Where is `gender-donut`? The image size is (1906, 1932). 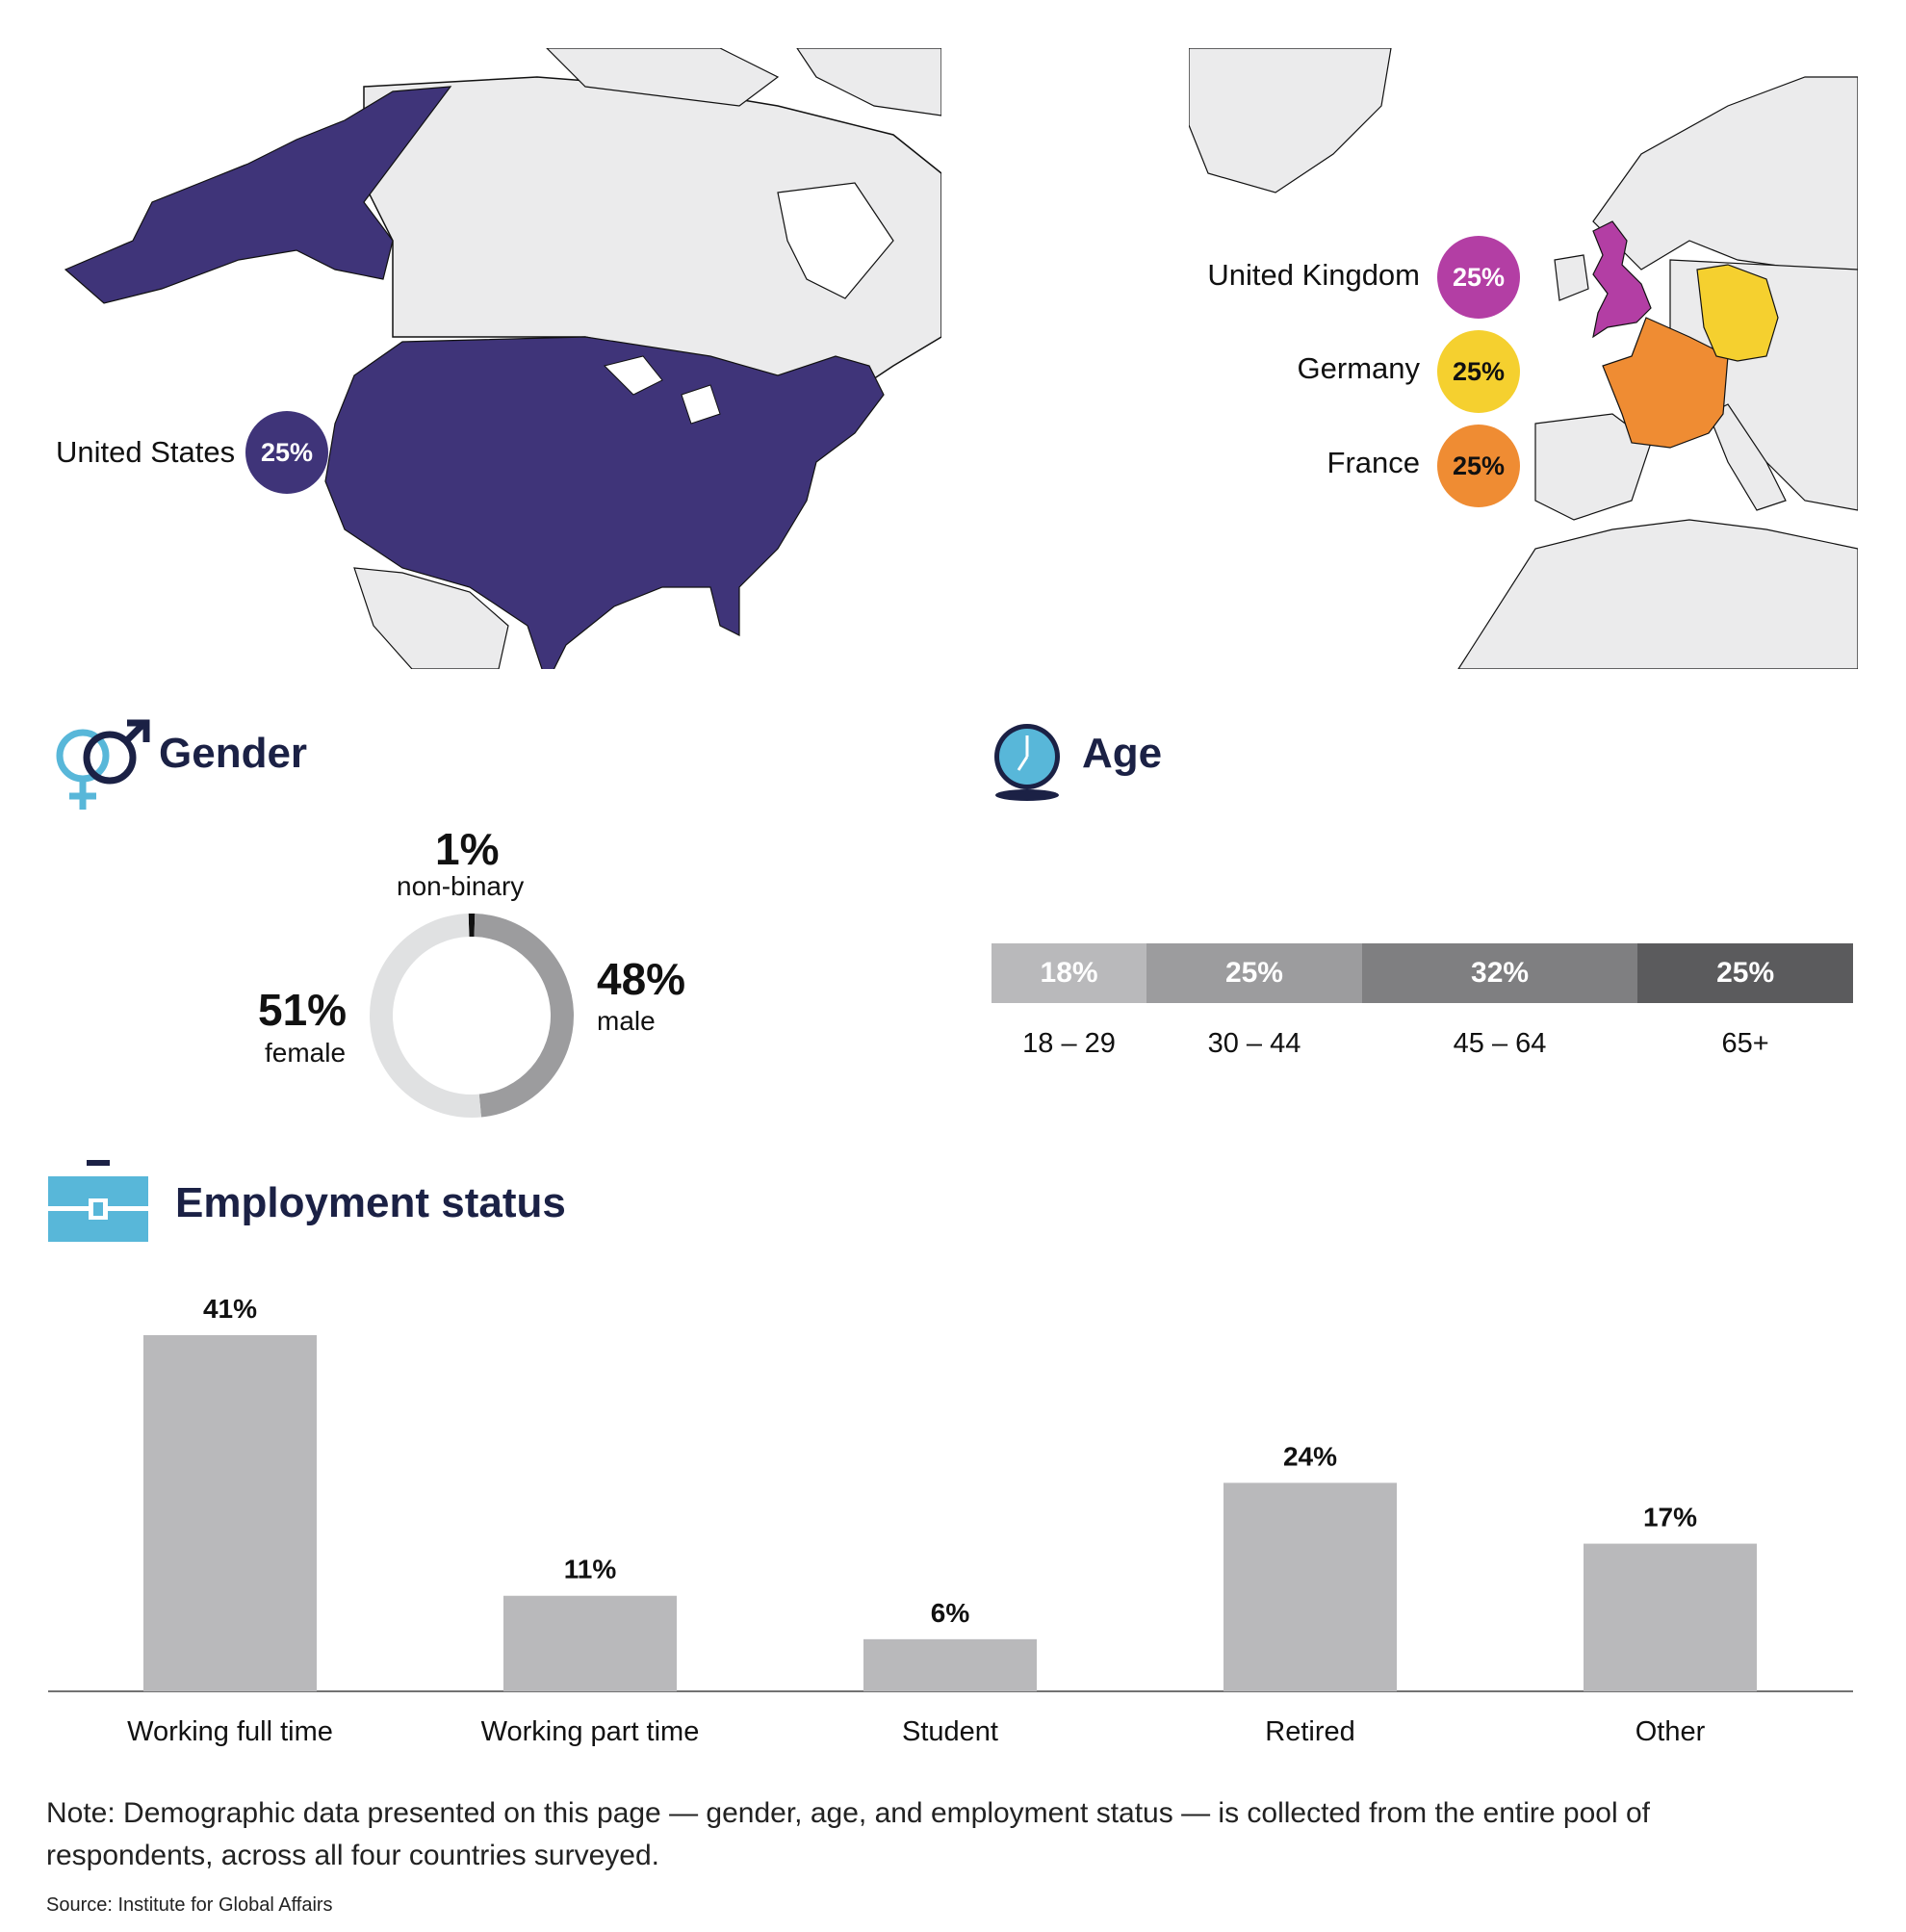
gender-donut is located at coordinates (472, 1016).